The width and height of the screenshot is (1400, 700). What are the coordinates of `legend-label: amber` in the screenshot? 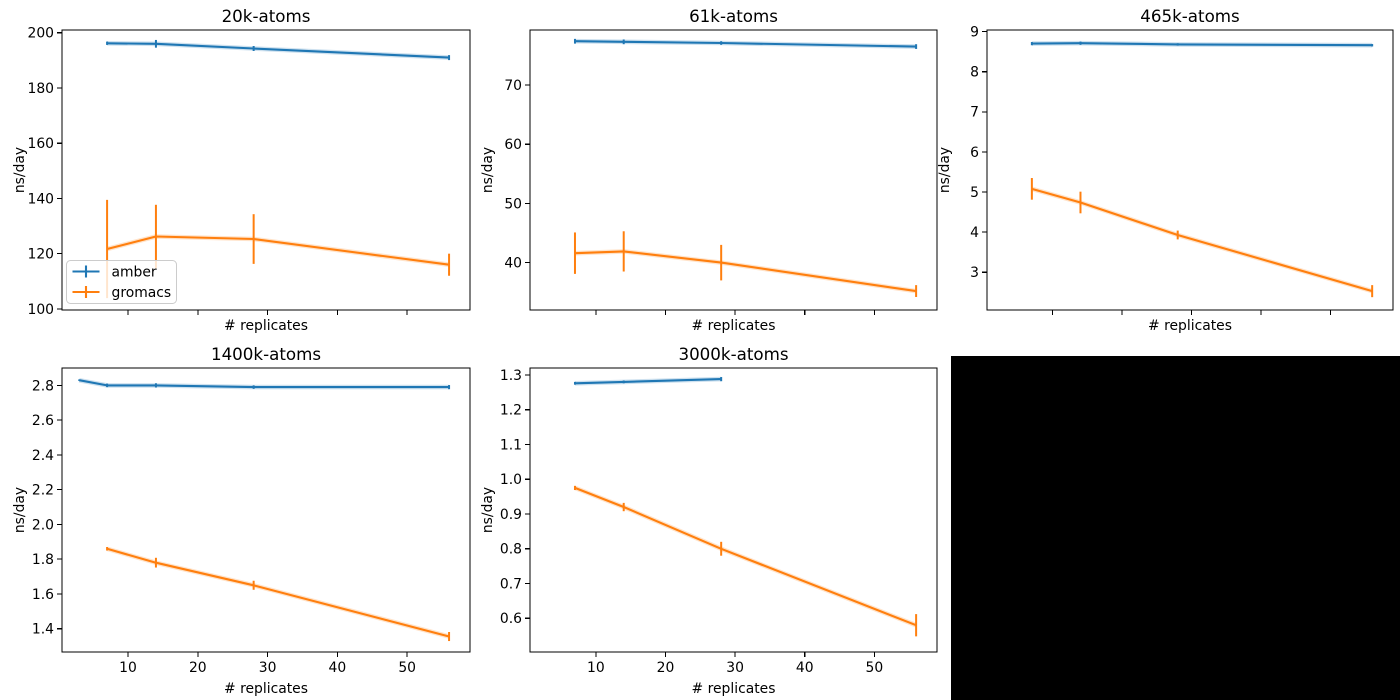 It's located at (134, 272).